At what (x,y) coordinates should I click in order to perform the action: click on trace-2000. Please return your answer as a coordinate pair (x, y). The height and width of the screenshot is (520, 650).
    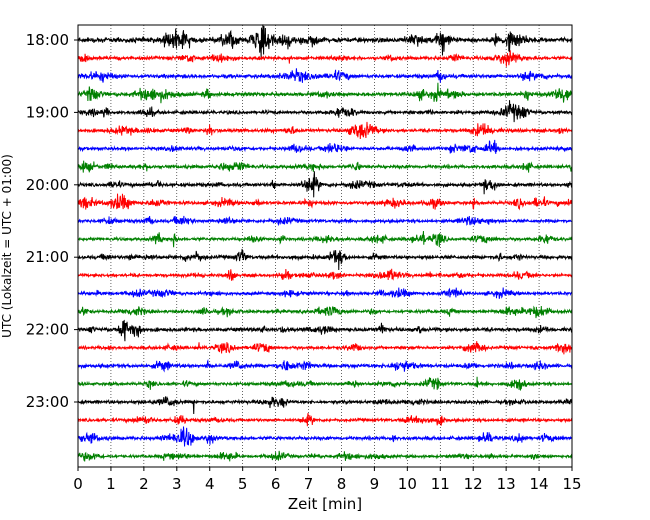
    Looking at the image, I should click on (325, 184).